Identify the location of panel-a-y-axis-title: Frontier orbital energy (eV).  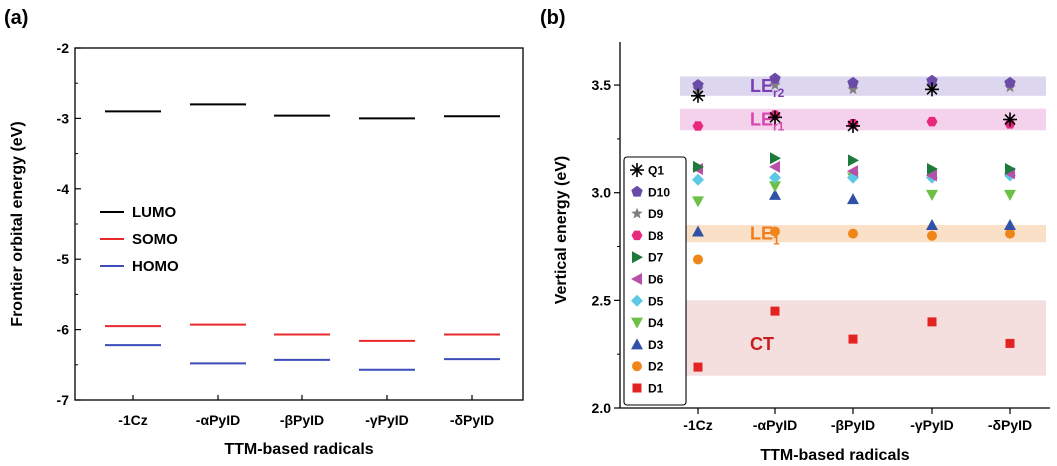
(17, 223).